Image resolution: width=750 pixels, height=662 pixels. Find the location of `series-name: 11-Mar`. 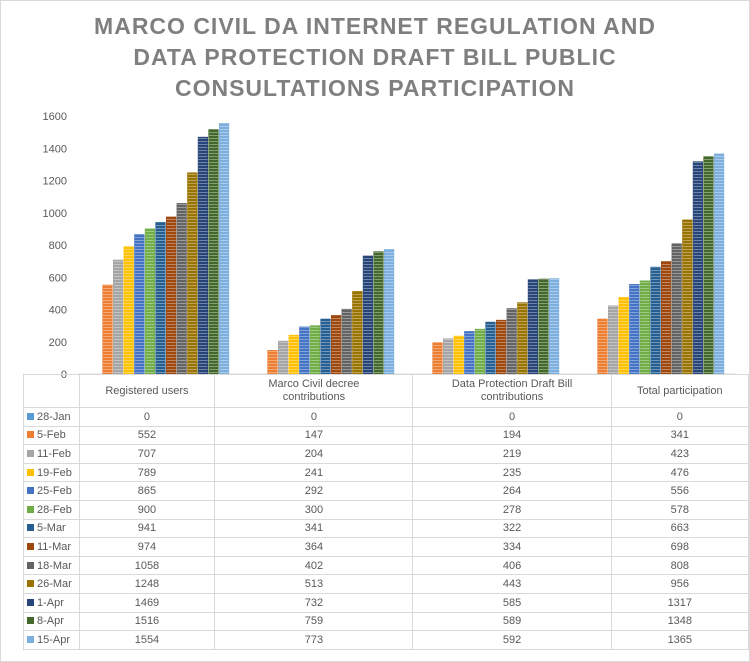

series-name: 11-Mar is located at coordinates (54, 546).